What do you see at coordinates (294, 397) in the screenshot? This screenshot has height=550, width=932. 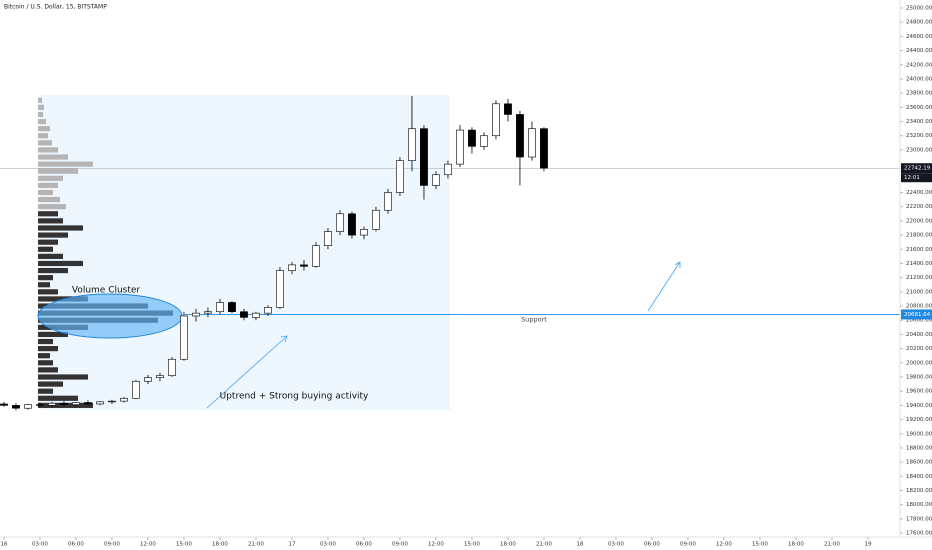 I see `annotation: Uptrend + Strong buying activity` at bounding box center [294, 397].